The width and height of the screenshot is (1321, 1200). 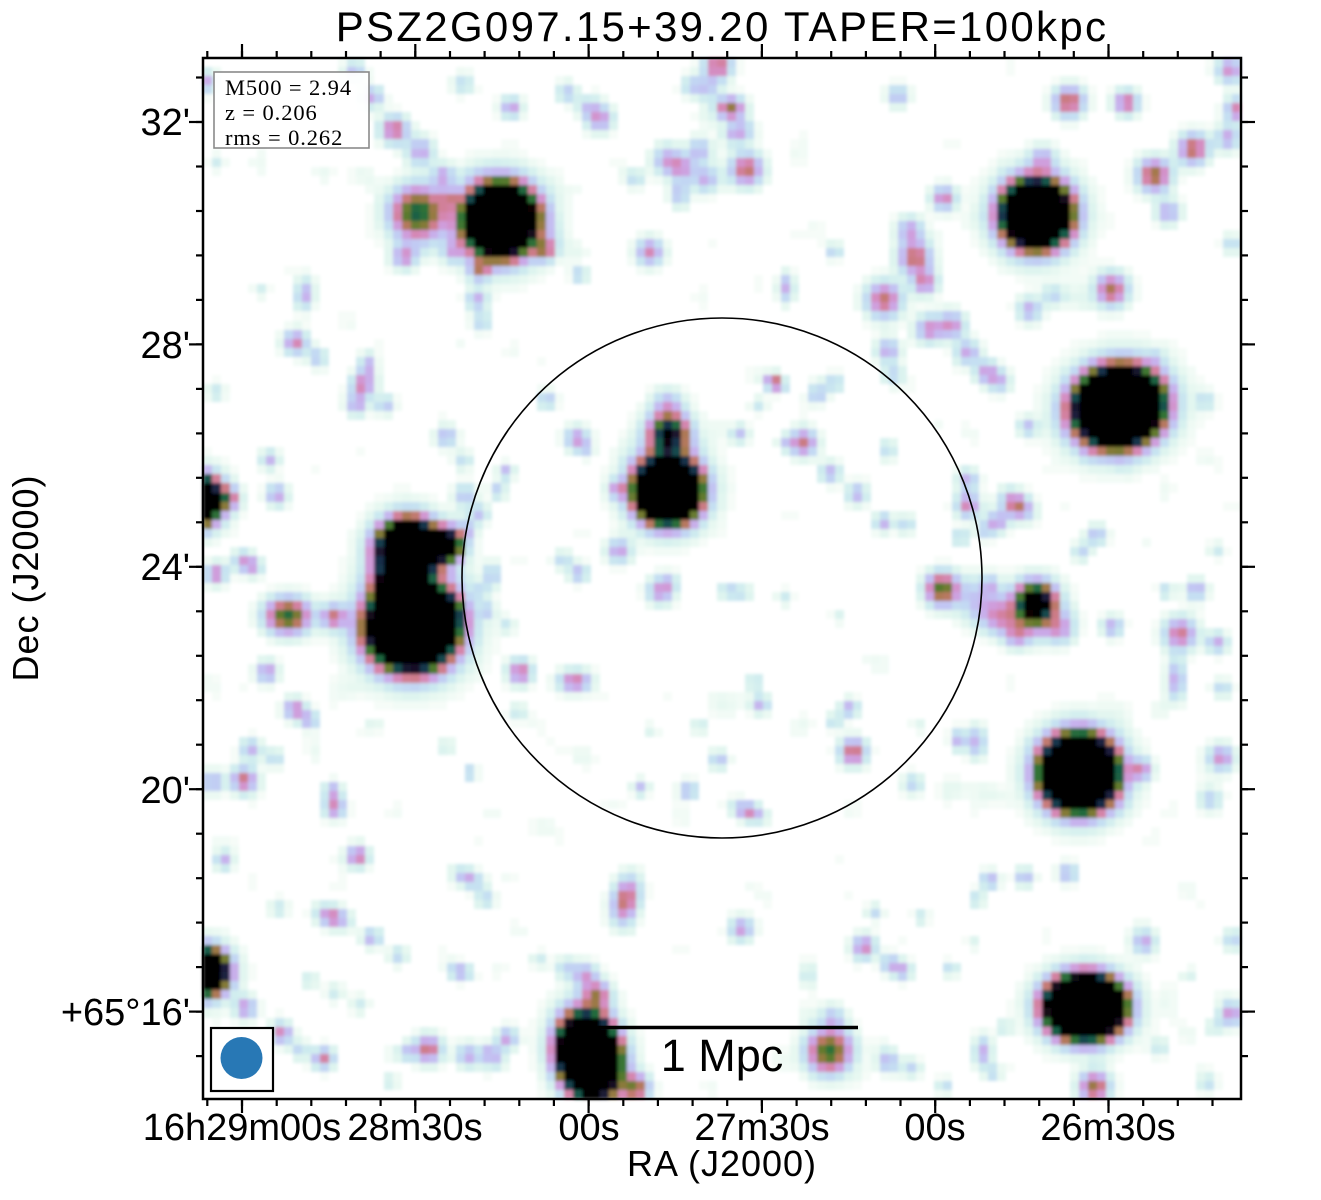 I want to click on svg-text: z = 0.206, so click(x=271, y=112).